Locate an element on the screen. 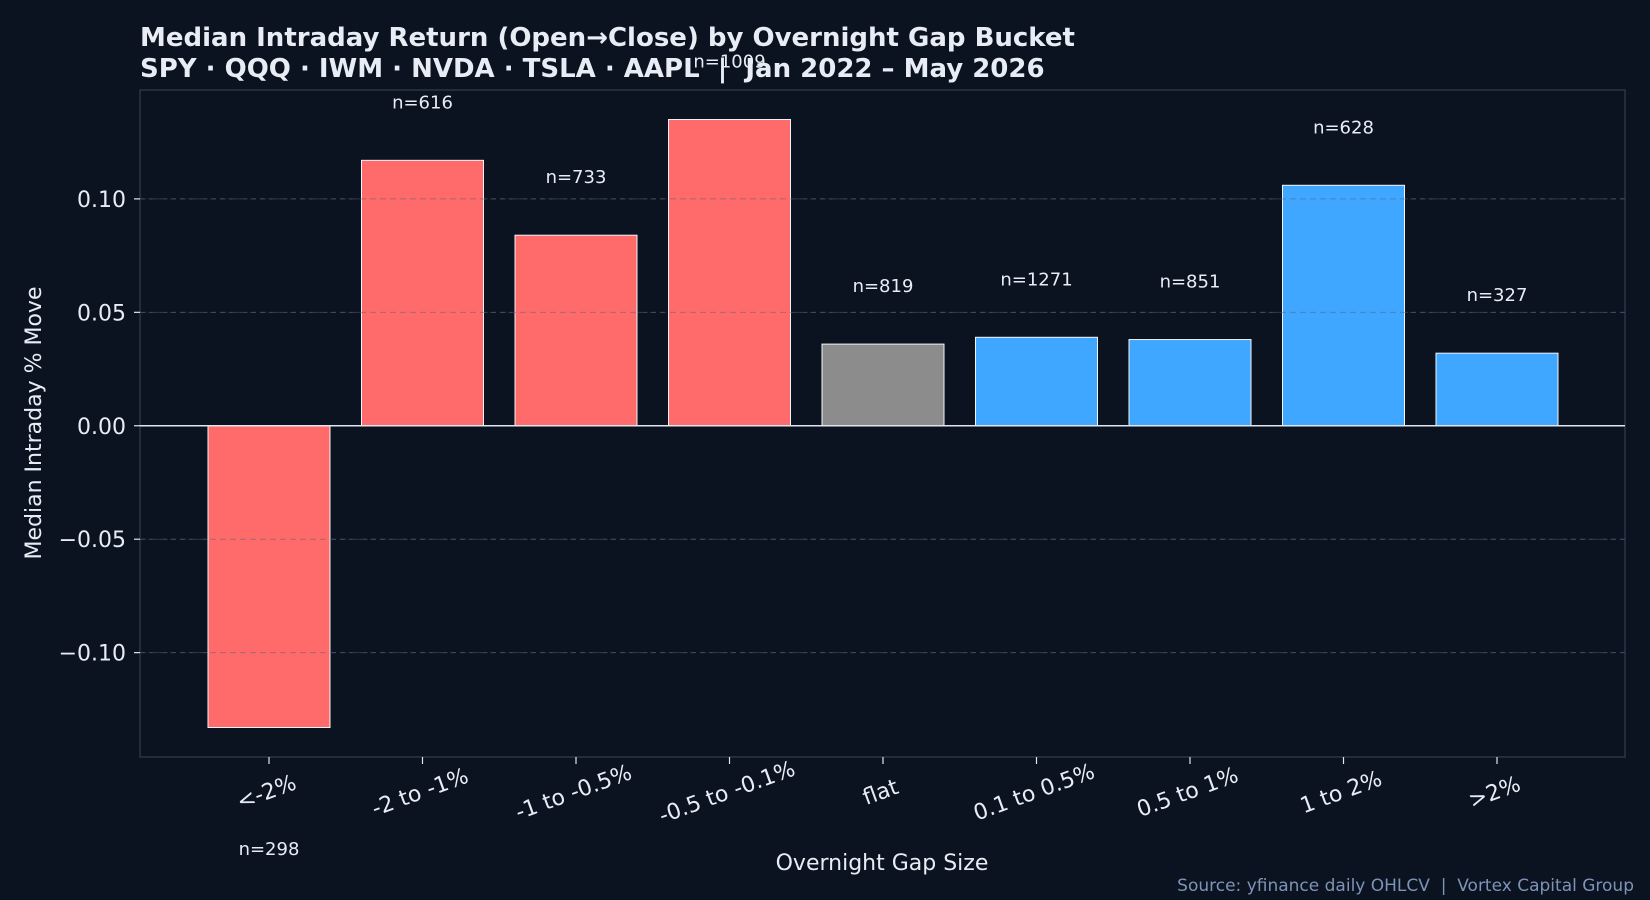 The width and height of the screenshot is (1650, 900). x-tick-label: flat is located at coordinates (881, 793).